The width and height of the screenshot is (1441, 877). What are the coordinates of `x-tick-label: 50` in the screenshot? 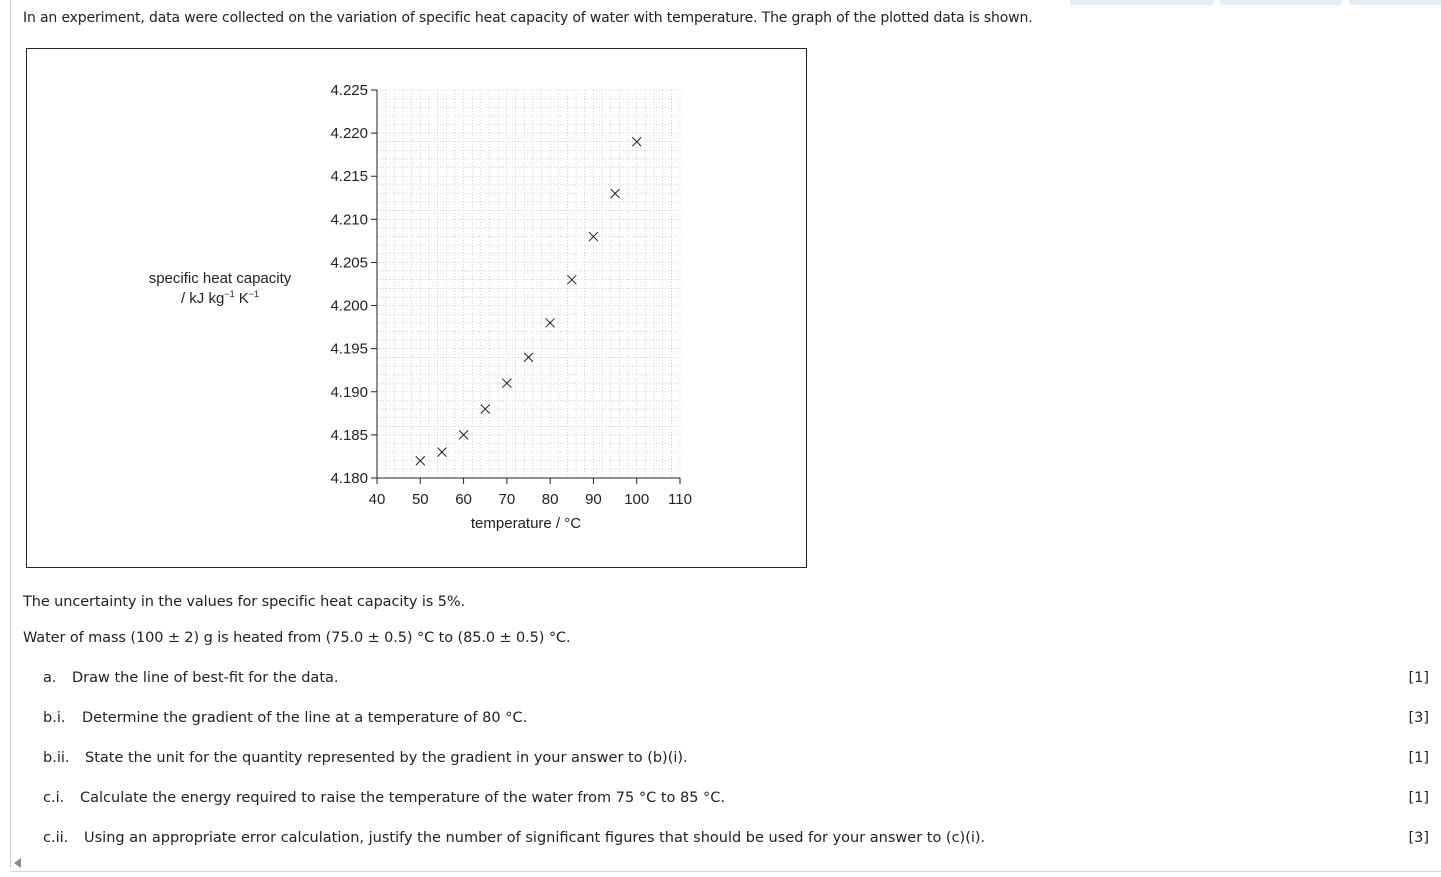 It's located at (420, 499).